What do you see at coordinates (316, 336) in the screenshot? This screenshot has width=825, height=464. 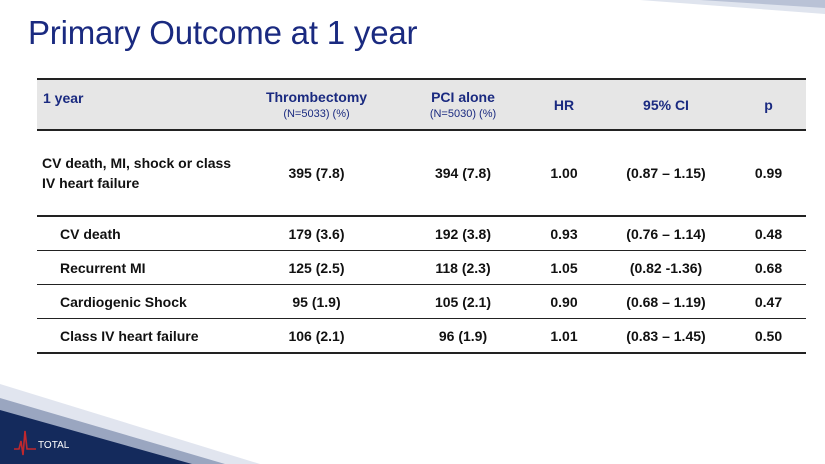 I see `cell-thrombectomy: 106 (2.1)` at bounding box center [316, 336].